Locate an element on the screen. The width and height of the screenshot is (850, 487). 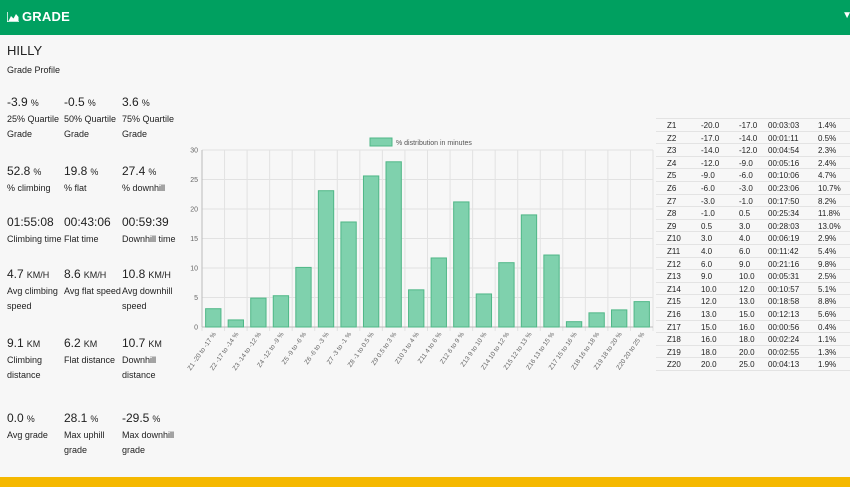
stat-number: 9.1 is located at coordinates (15, 343).